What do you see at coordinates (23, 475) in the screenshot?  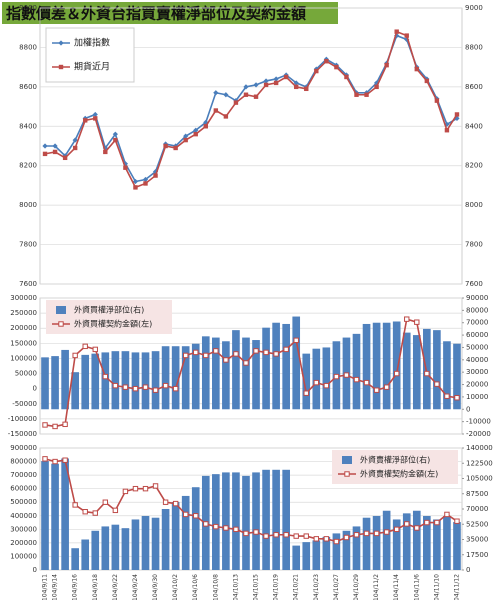 I see `y-tick-label: 700000` at bounding box center [23, 475].